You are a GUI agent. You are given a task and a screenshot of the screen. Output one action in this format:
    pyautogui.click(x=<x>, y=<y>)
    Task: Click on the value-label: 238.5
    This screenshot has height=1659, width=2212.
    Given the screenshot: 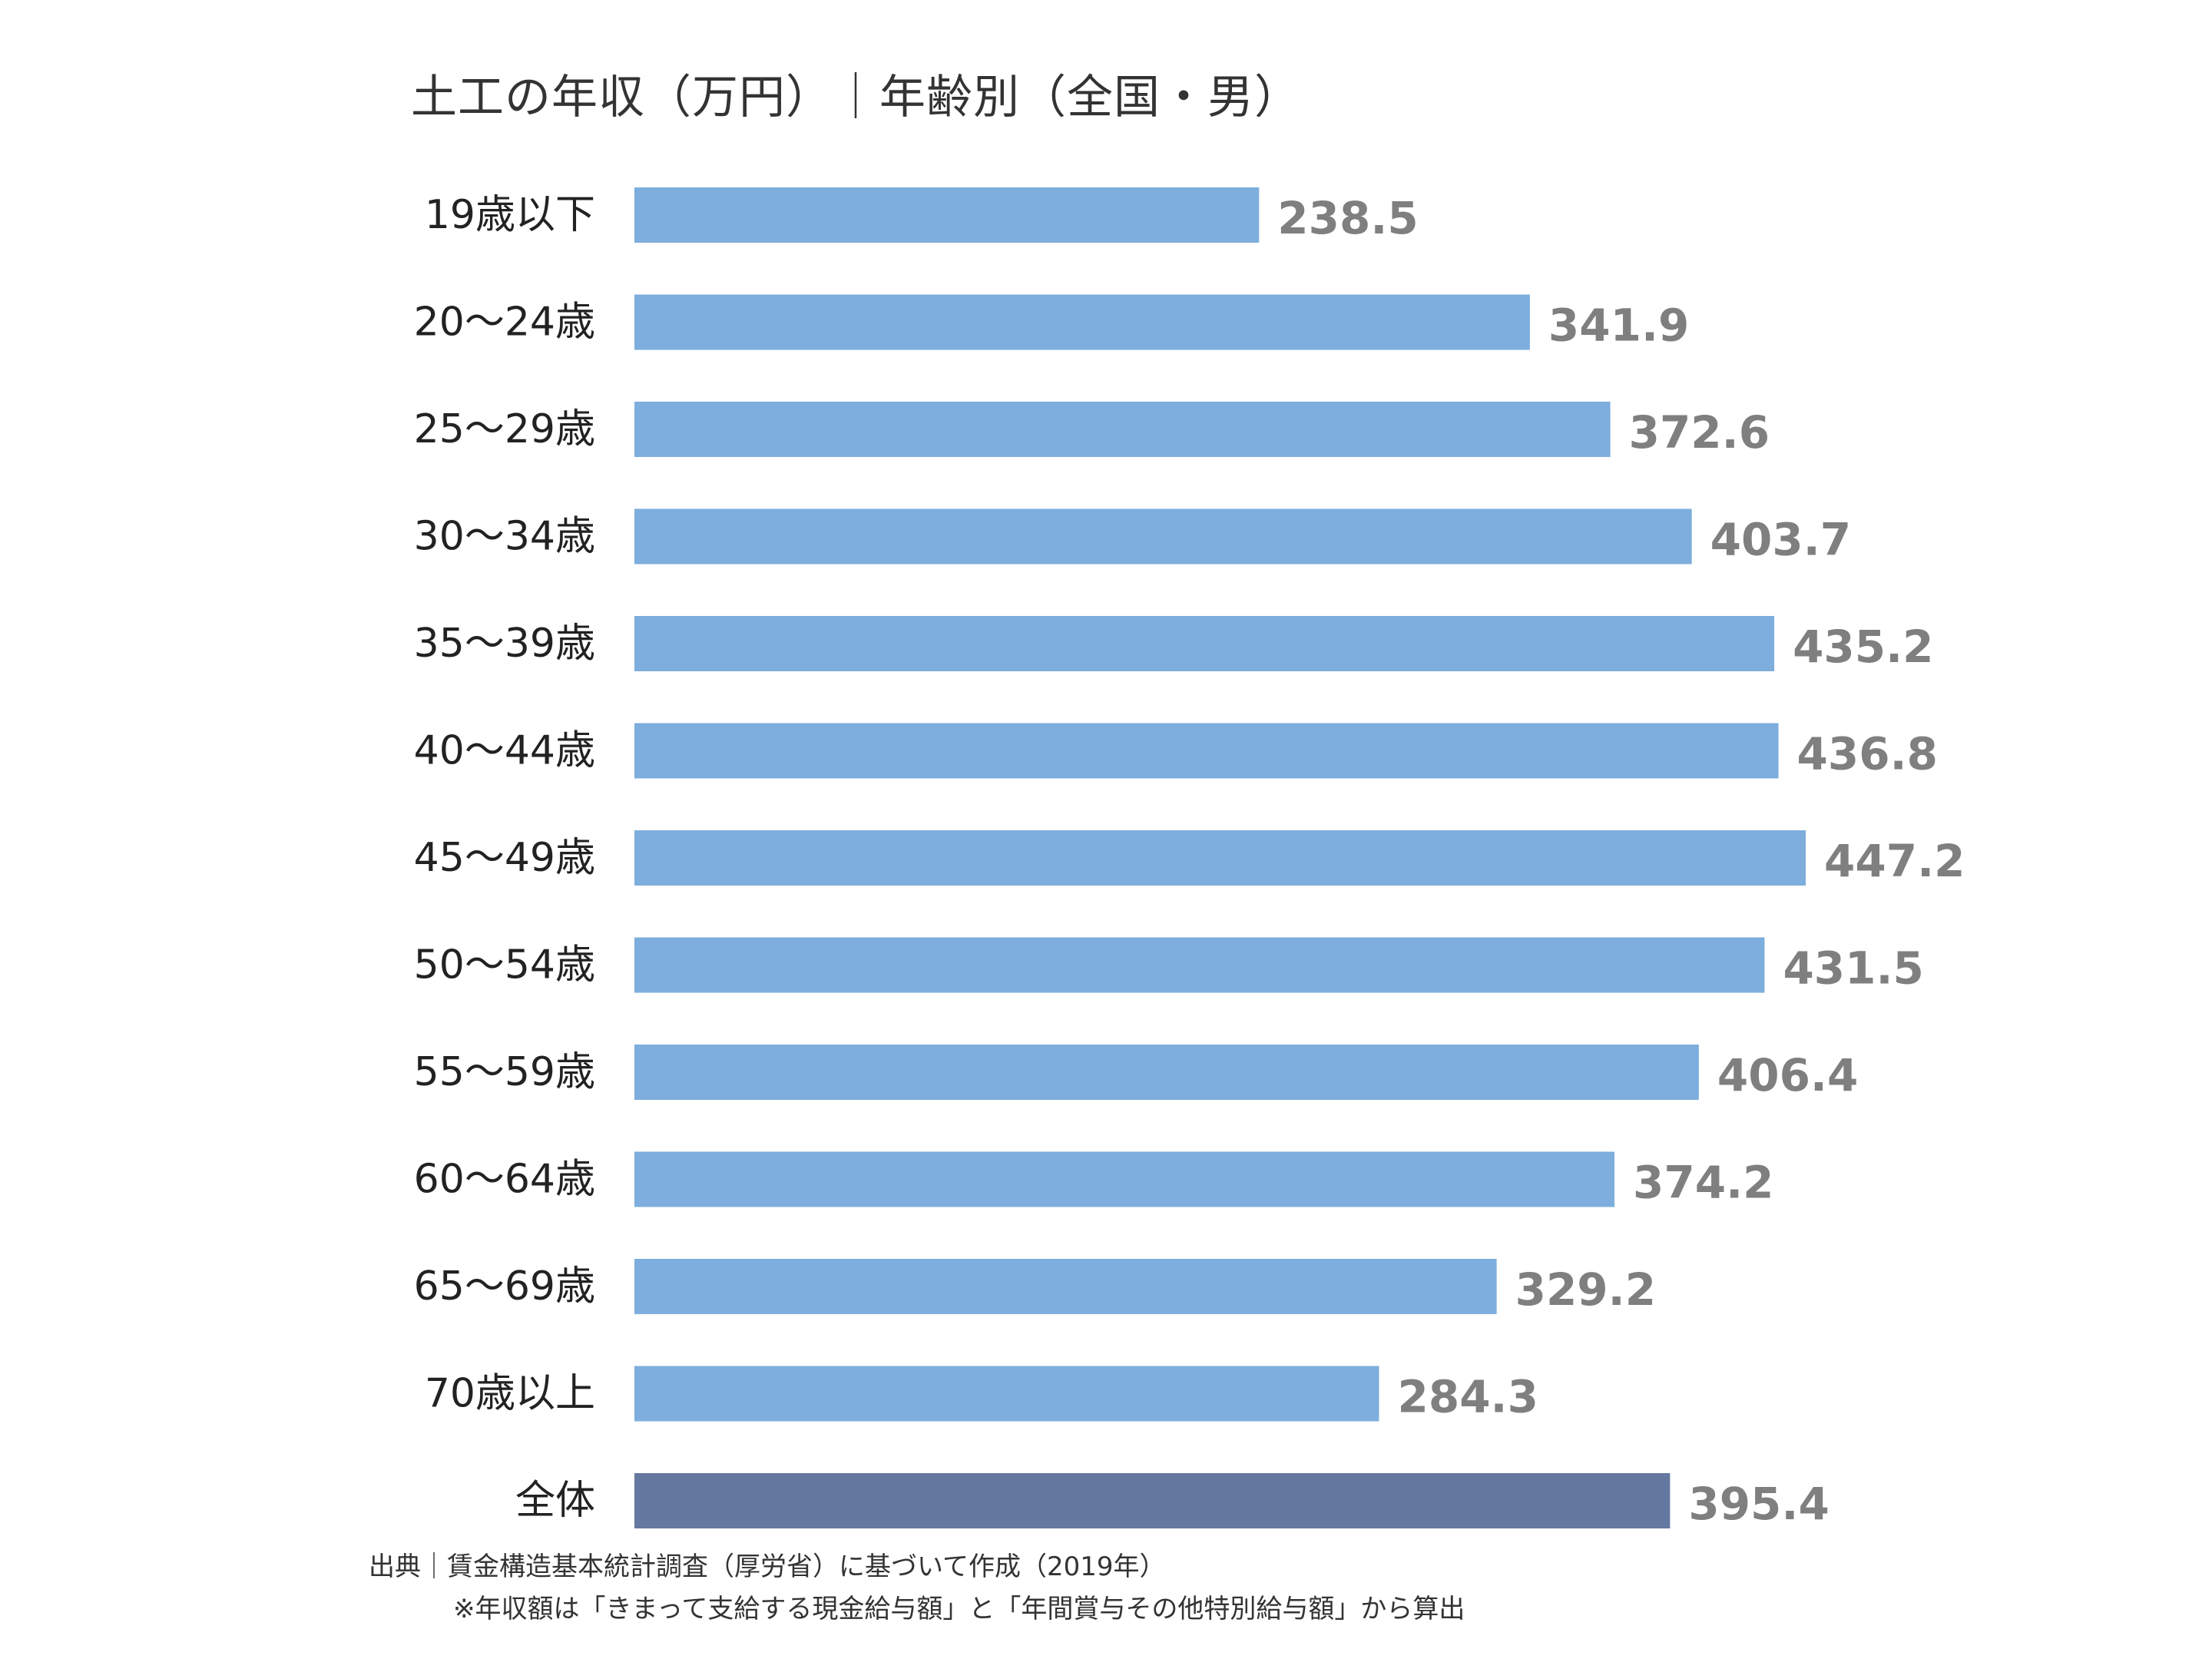 What is the action you would take?
    pyautogui.click(x=1348, y=218)
    